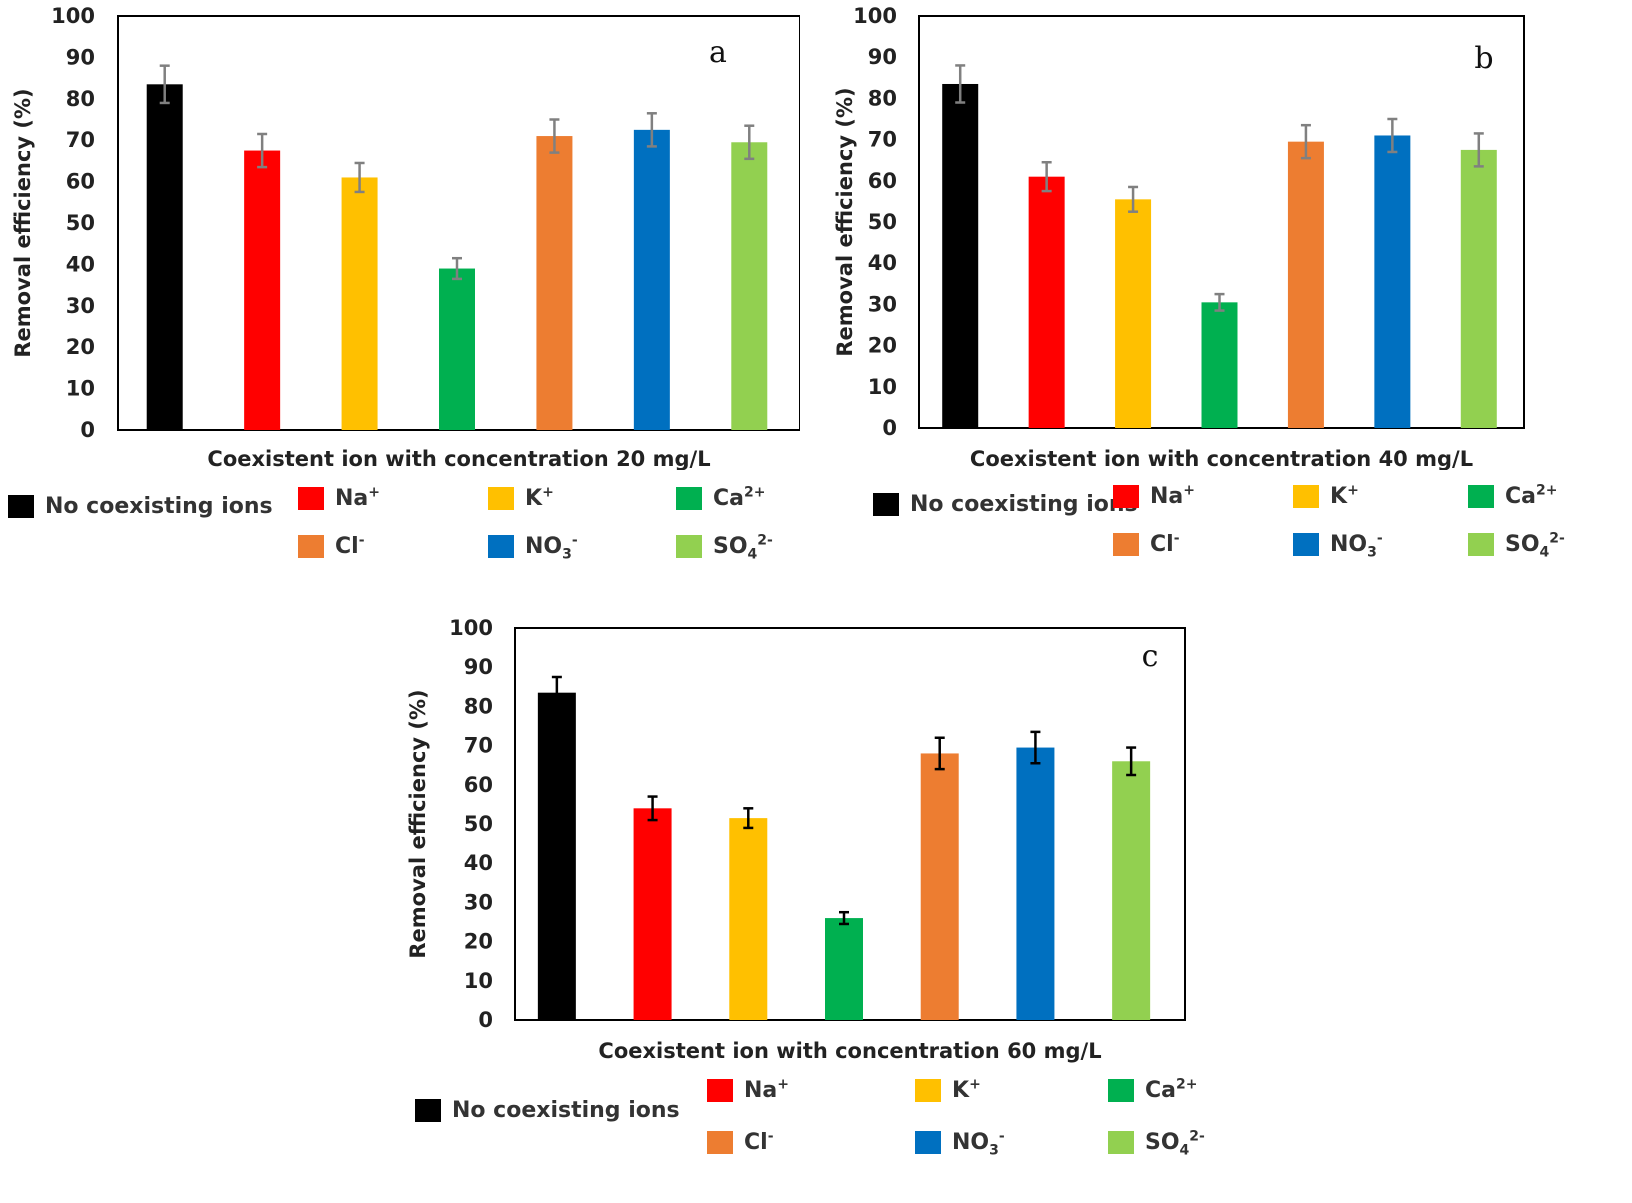 Image resolution: width=1632 pixels, height=1203 pixels. I want to click on legend-item: No coexisting ions, so click(1005, 504).